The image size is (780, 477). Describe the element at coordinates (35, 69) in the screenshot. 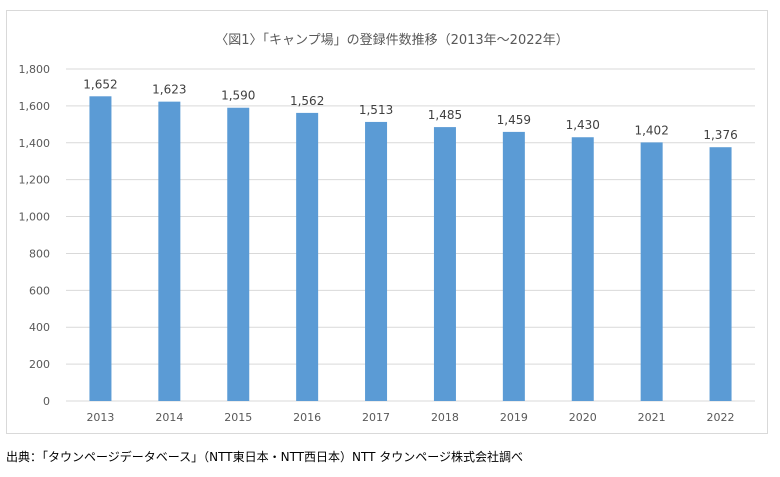

I see `y-tick-label: 1,800` at that location.